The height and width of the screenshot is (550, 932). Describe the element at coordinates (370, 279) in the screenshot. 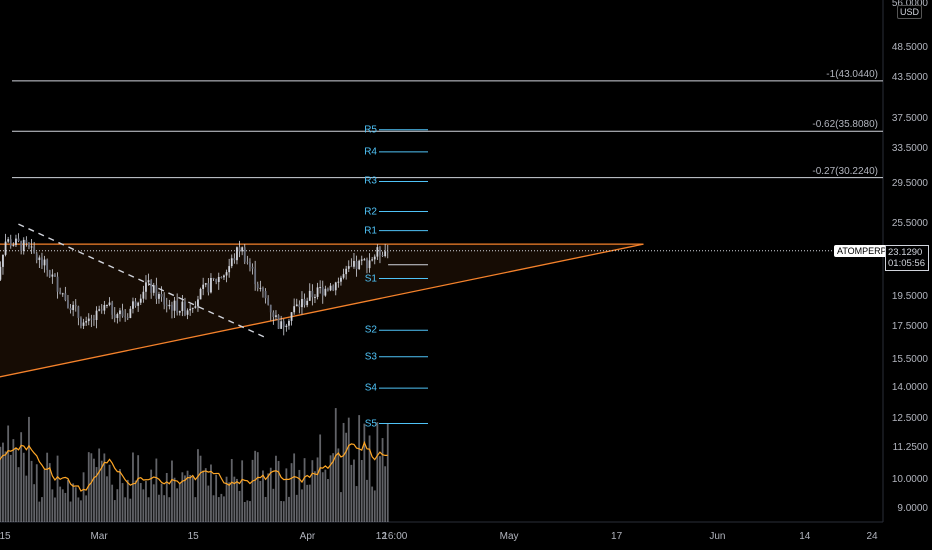

I see `pivot-label: S1` at that location.